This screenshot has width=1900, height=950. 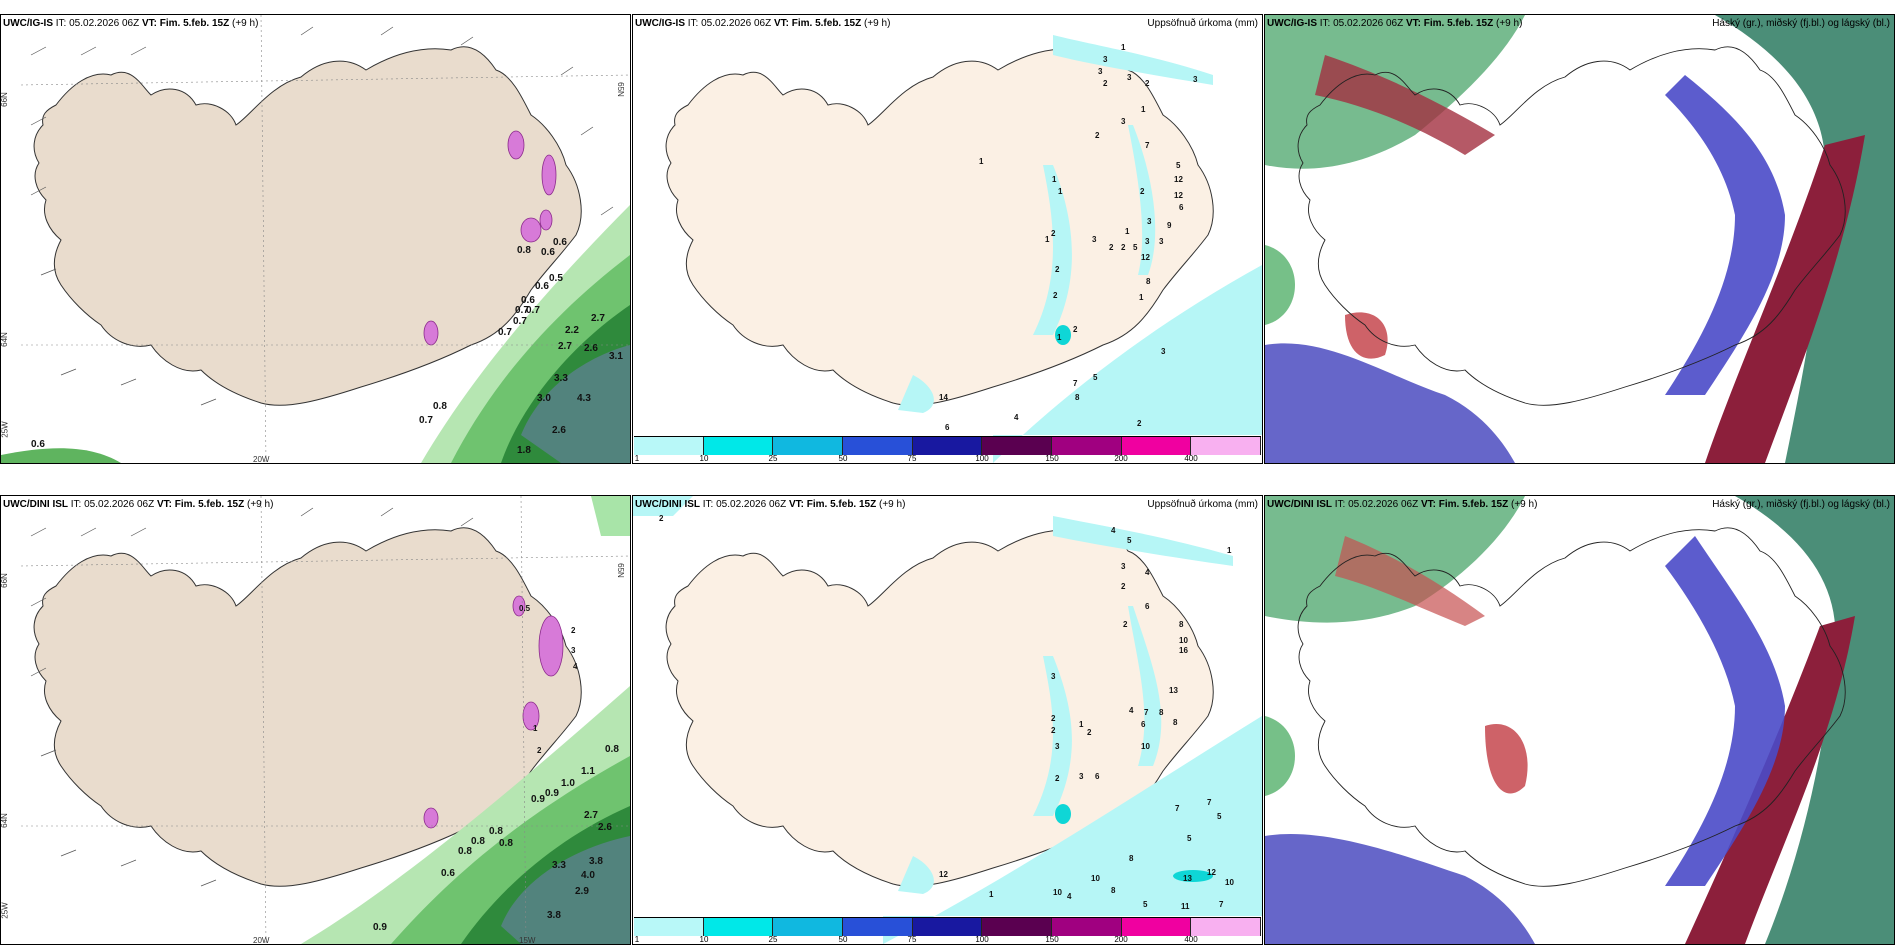 What do you see at coordinates (1191, 939) in the screenshot?
I see `colorbar-label: 400` at bounding box center [1191, 939].